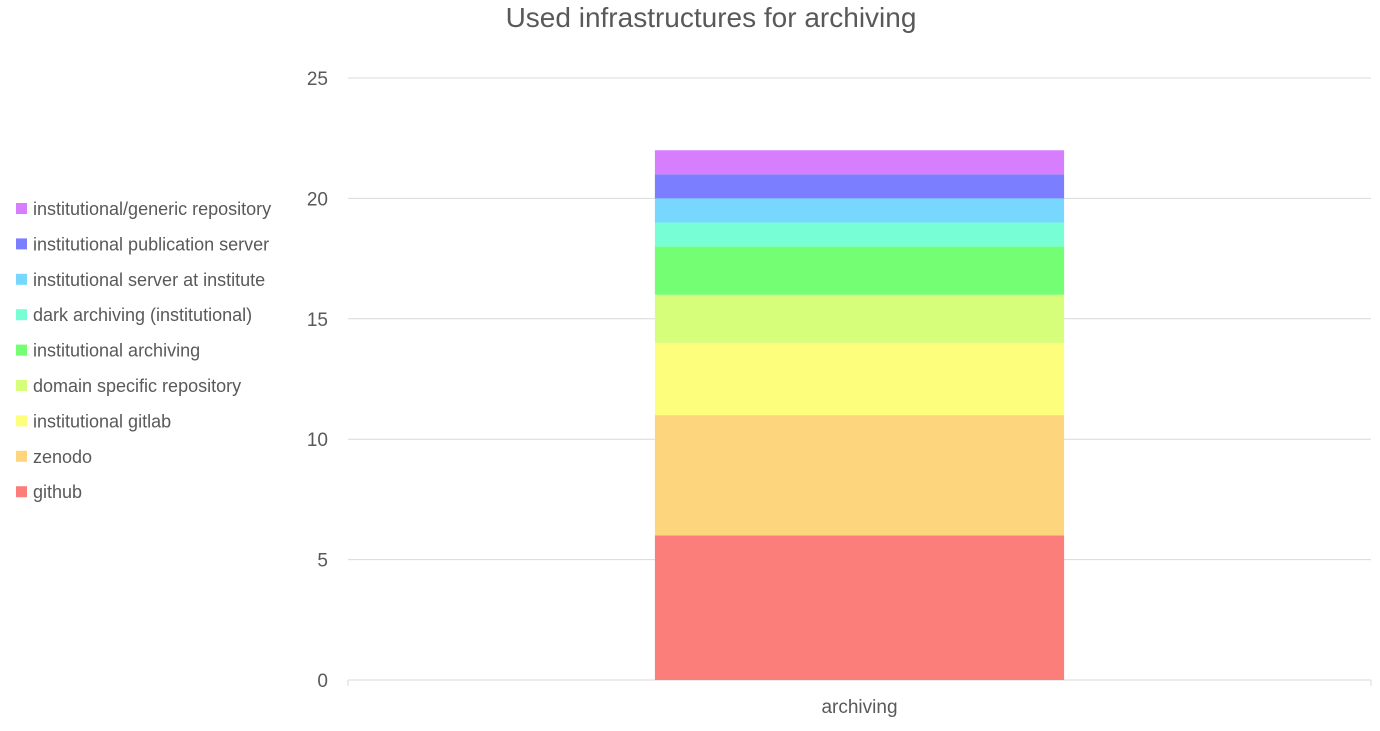 This screenshot has width=1380, height=731. What do you see at coordinates (149, 280) in the screenshot?
I see `legend-label-institutional-server-at-institute: institutional server at institute` at bounding box center [149, 280].